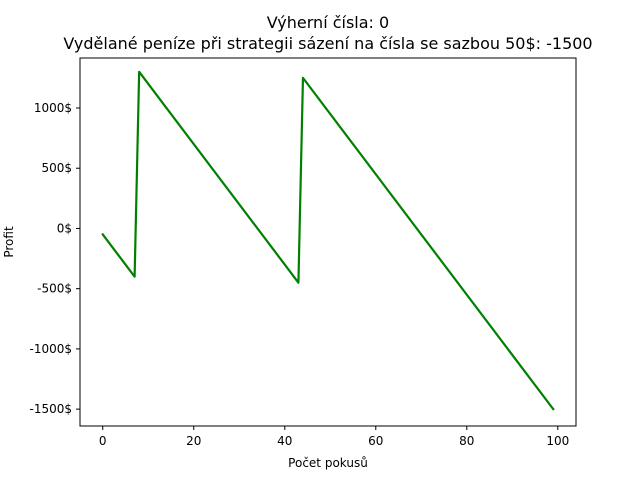  I want to click on y-tick-label: -500$, so click(54, 289).